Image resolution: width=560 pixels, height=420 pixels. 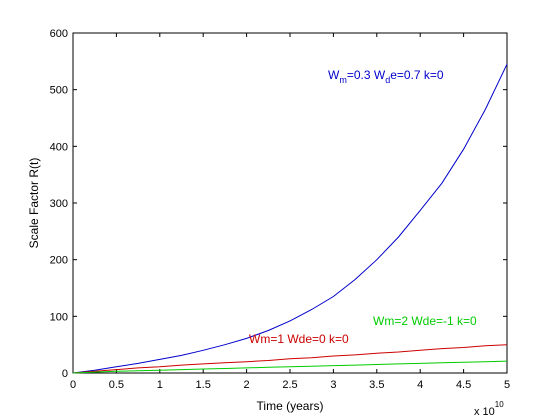 I want to click on x-tick-label: 3.5, so click(x=376, y=385).